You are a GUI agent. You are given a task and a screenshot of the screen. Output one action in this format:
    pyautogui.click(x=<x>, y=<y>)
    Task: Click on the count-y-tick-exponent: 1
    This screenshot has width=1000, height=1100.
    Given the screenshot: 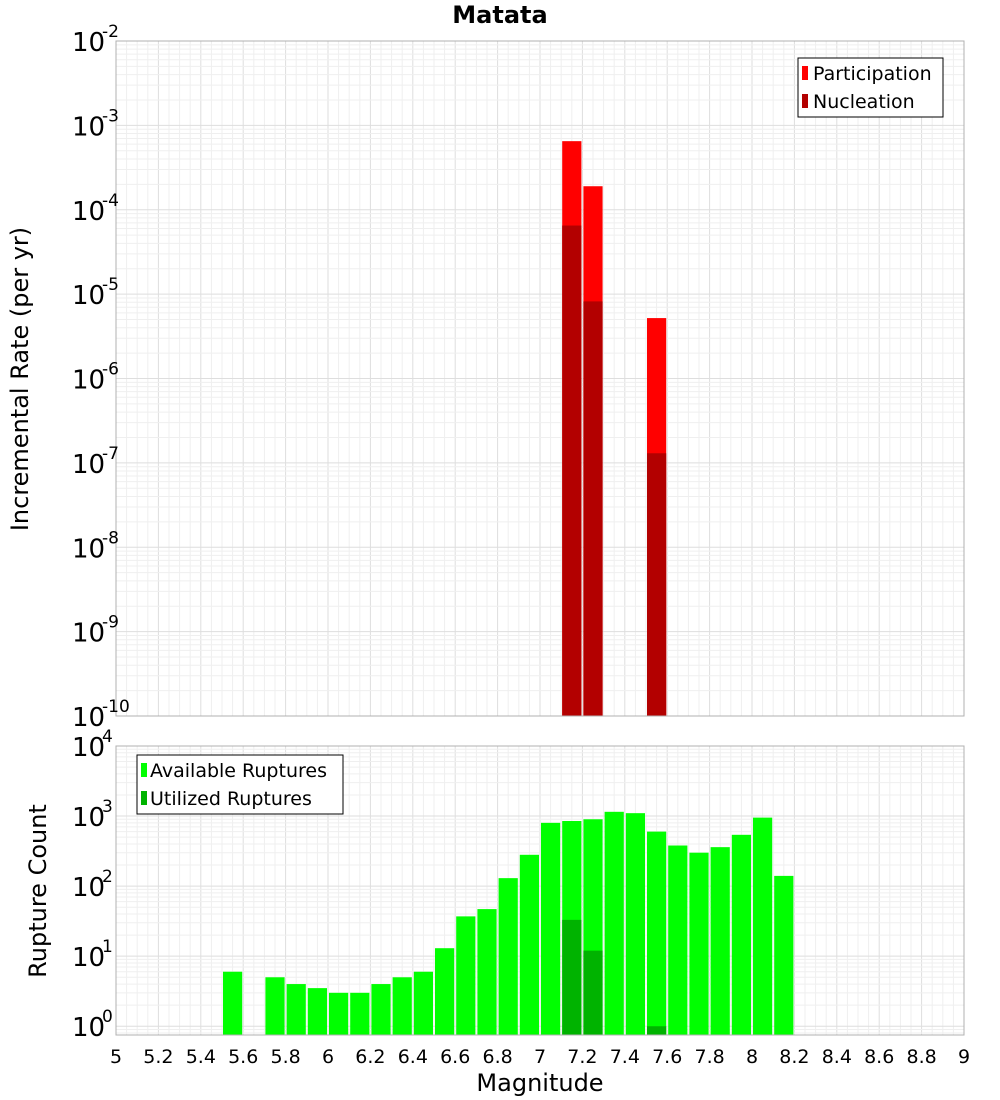 What is the action you would take?
    pyautogui.click(x=107, y=947)
    